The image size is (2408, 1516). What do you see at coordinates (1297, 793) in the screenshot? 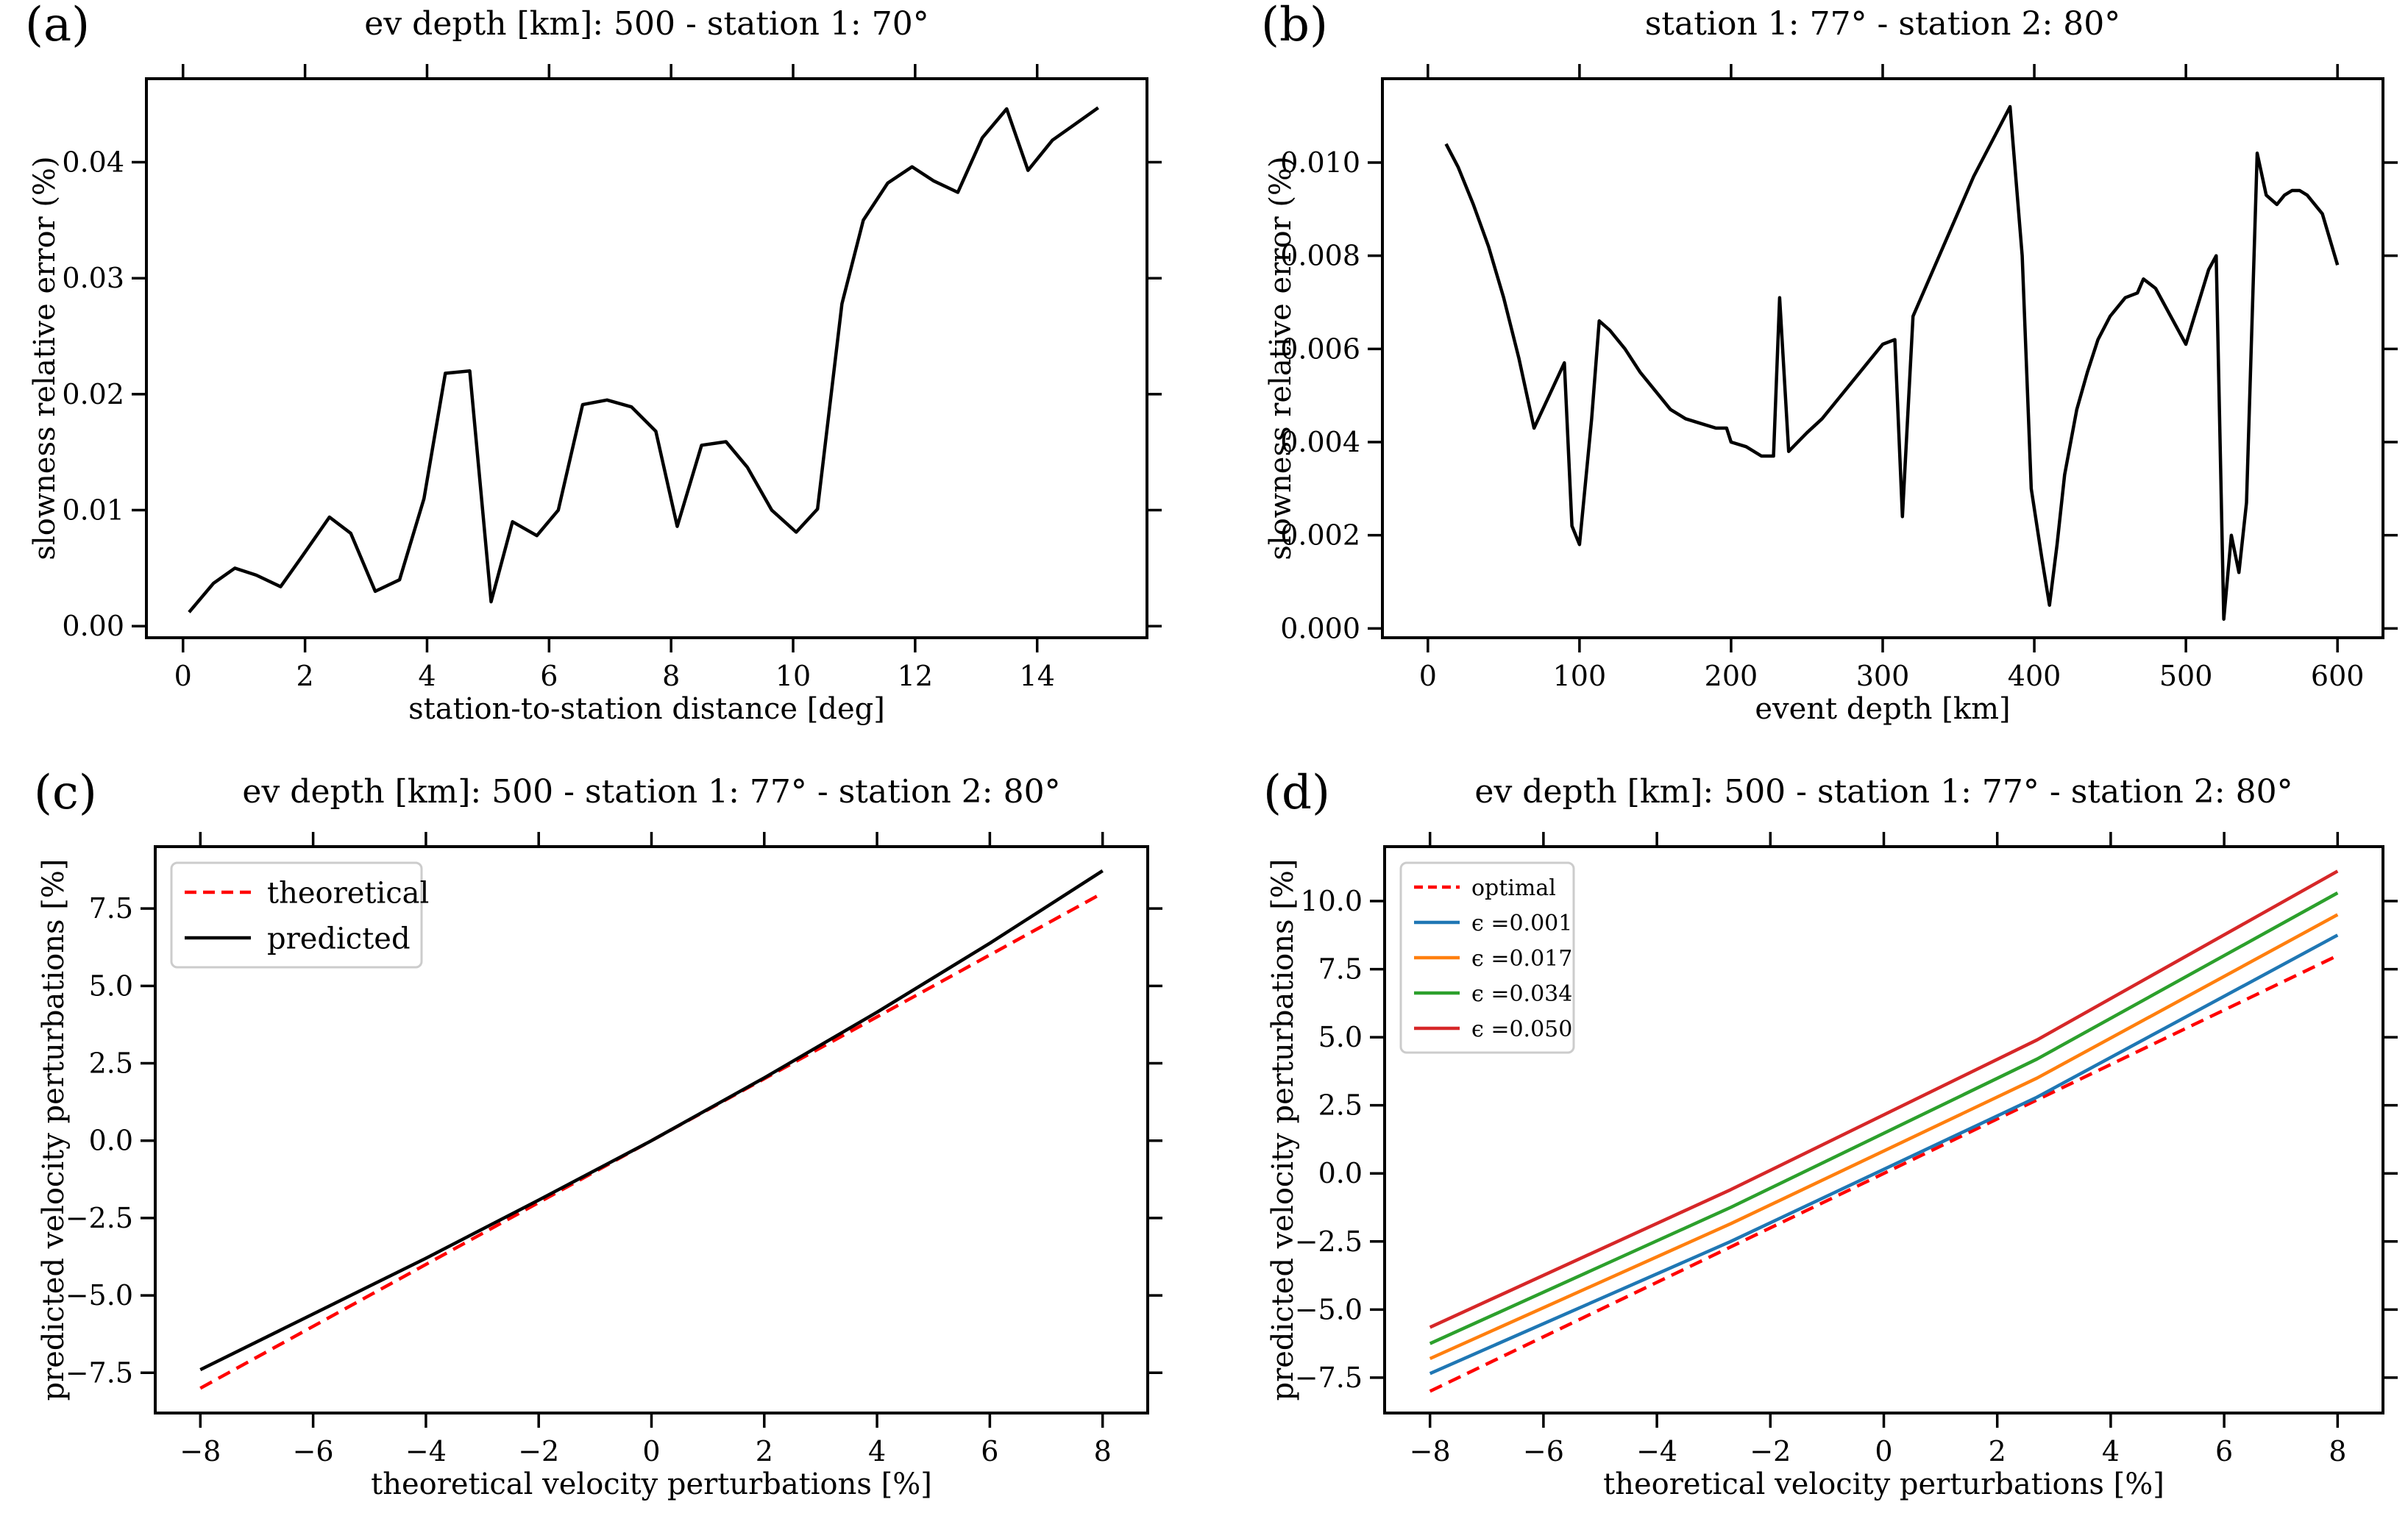
I see `panel-label: (d)` at bounding box center [1297, 793].